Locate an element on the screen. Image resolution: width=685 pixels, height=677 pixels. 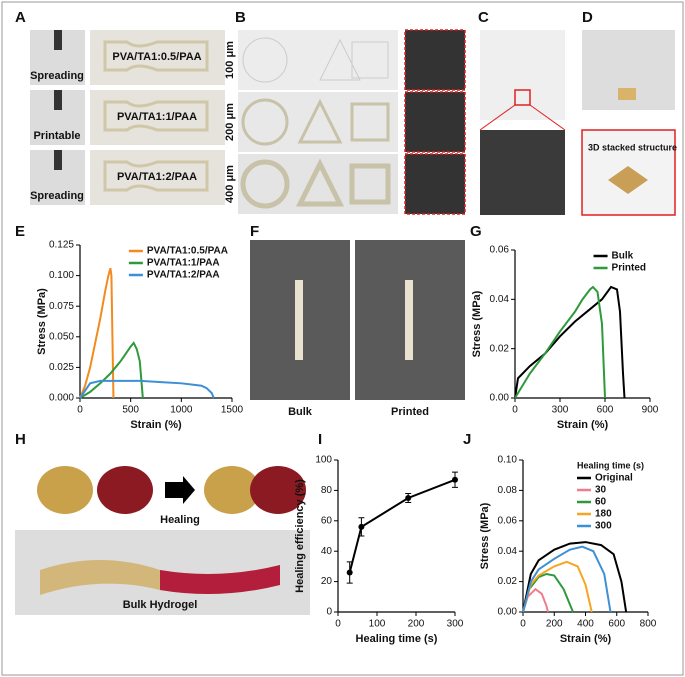
legend-label: 180 is located at coordinates (603, 514).